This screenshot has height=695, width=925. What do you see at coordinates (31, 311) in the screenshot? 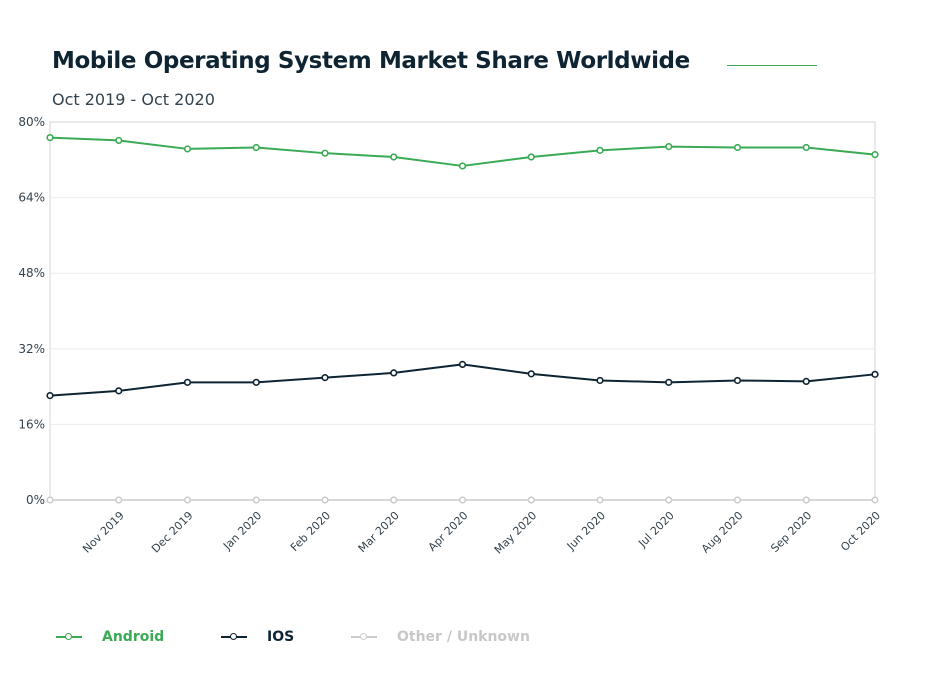
I see `y-axis-ticks: 0% 16% 32% 48% 64% 80%` at bounding box center [31, 311].